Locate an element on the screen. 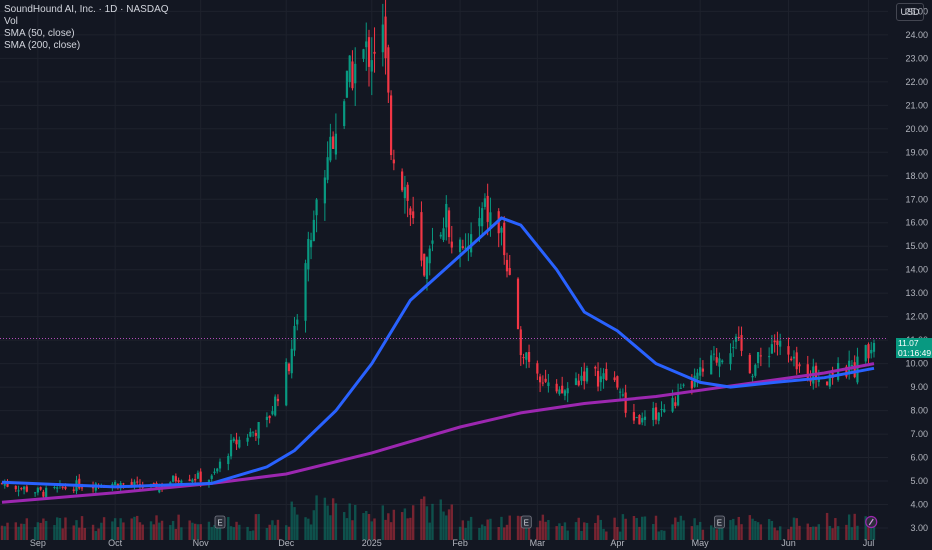 This screenshot has height=550, width=932. time-tick-label: Mar is located at coordinates (538, 543).